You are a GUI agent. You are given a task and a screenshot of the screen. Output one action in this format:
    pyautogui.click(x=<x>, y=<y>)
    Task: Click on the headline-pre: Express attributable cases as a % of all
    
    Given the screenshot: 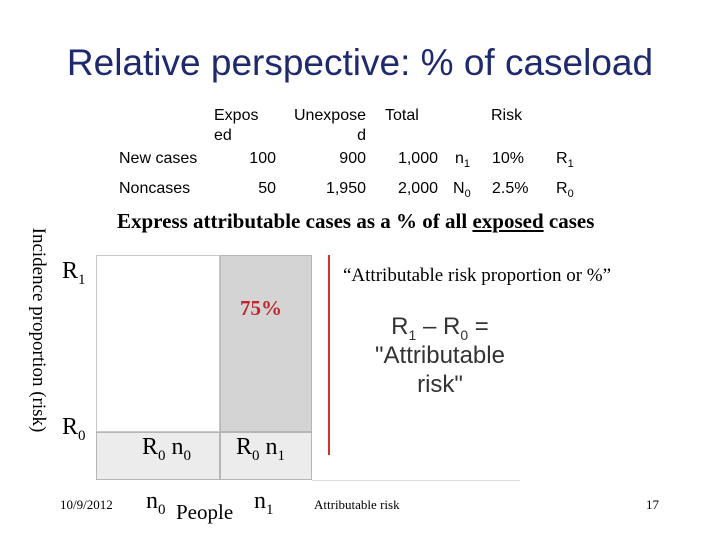 What is the action you would take?
    pyautogui.click(x=295, y=221)
    